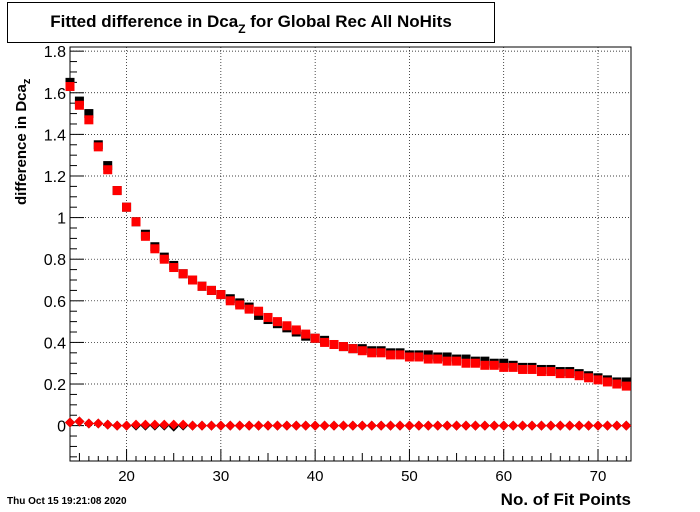 The image size is (700, 512). Describe the element at coordinates (61, 427) in the screenshot. I see `y-tick-label: 0` at that location.